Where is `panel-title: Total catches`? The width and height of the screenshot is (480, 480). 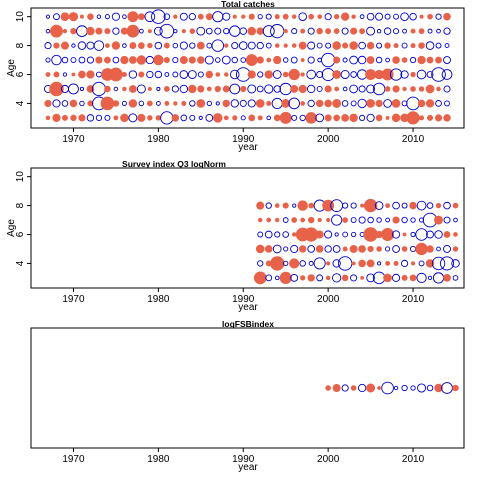 panel-title: Total catches is located at coordinates (248, 4).